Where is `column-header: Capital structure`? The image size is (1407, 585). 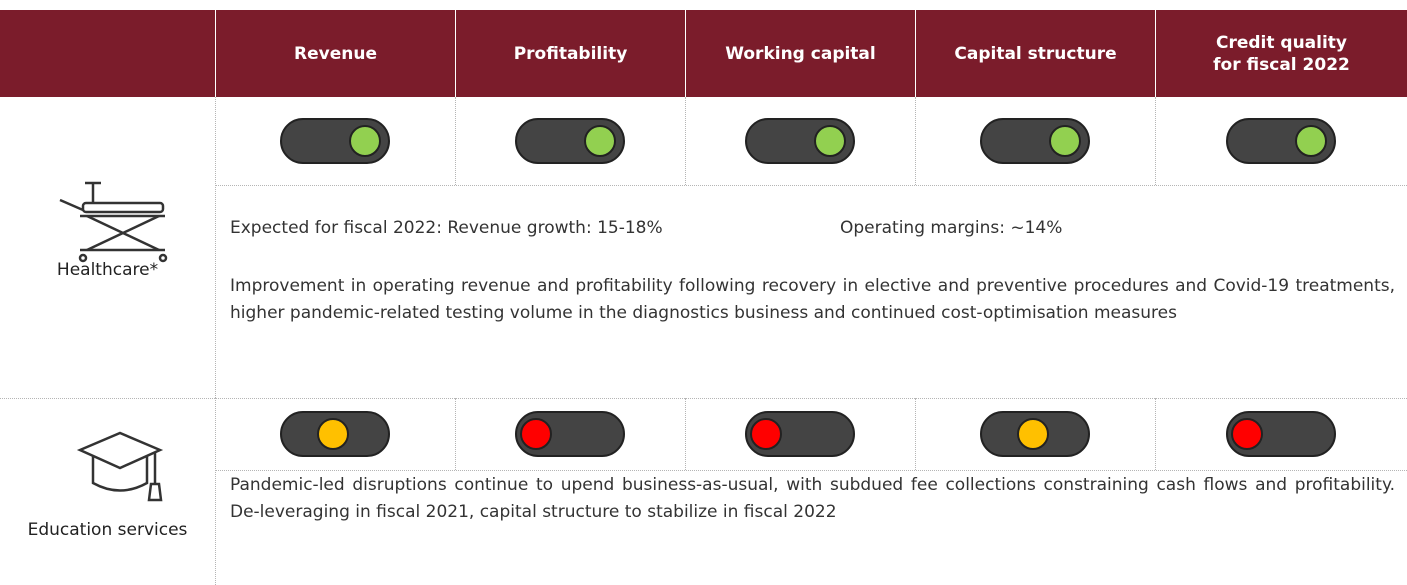
column-header: Capital structure is located at coordinates (1035, 53).